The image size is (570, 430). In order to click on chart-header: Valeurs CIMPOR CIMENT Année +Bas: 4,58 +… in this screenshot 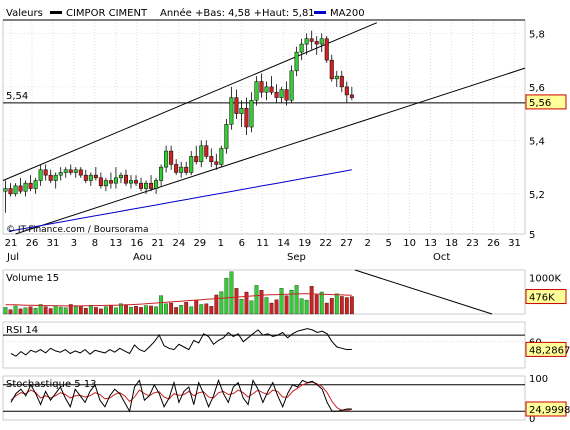, I will do `click(185, 13)`.